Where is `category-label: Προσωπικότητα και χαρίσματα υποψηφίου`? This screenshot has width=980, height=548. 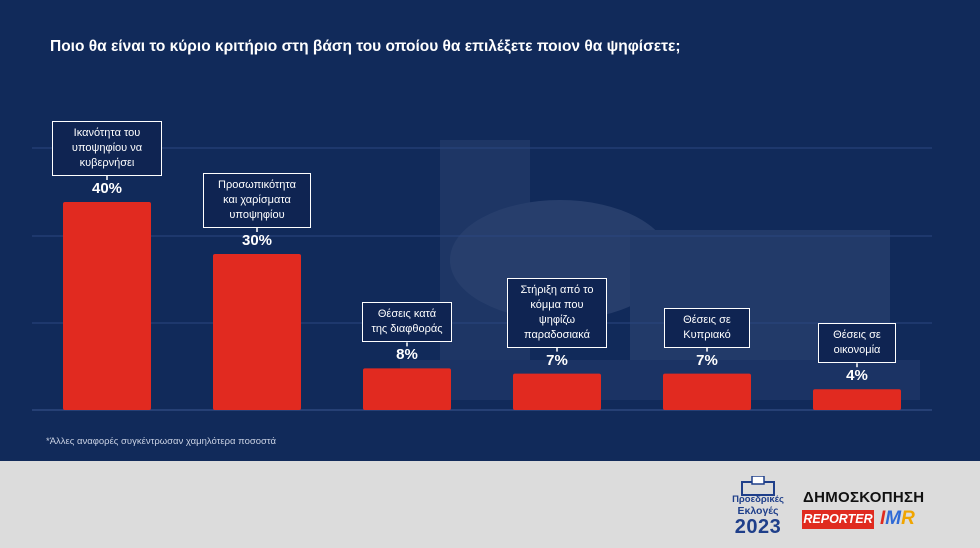
category-label: Προσωπικότητα και χαρίσματα υποψηφίου is located at coordinates (257, 200).